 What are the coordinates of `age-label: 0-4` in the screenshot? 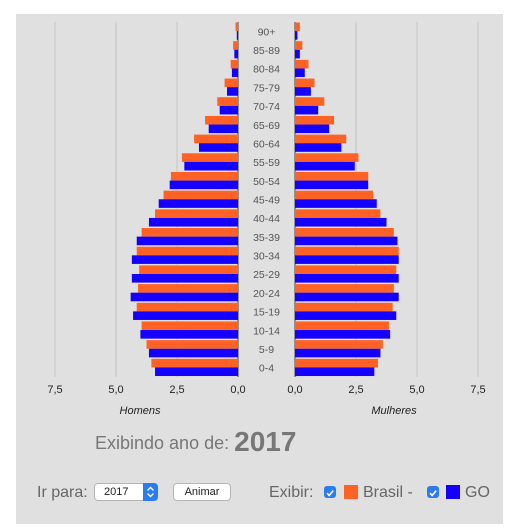 It's located at (266, 369).